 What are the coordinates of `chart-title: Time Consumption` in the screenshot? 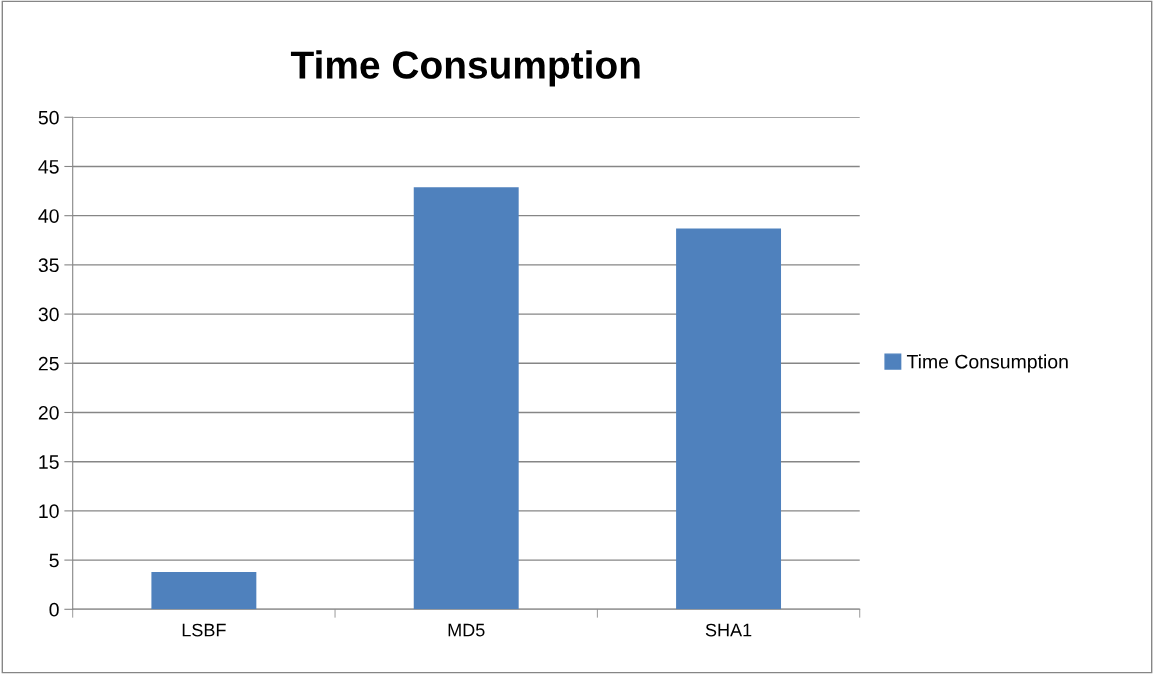 It's located at (465, 68).